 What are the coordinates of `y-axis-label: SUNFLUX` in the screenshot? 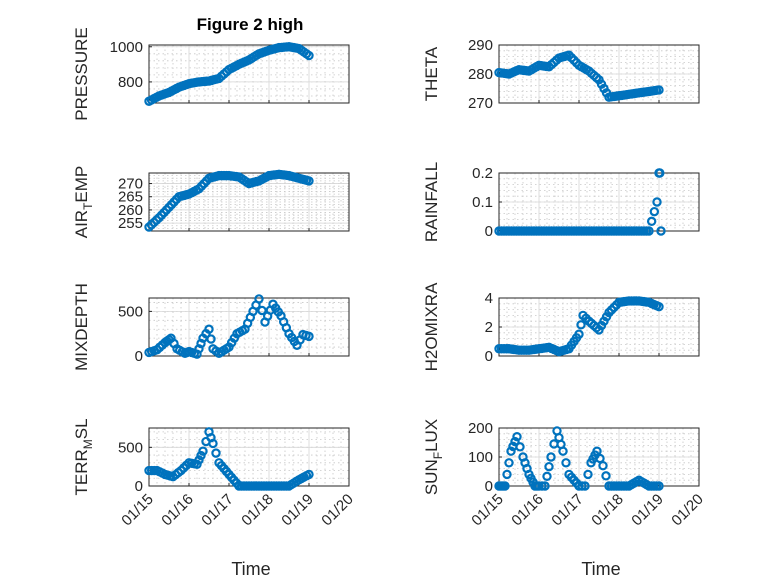 It's located at (433, 457).